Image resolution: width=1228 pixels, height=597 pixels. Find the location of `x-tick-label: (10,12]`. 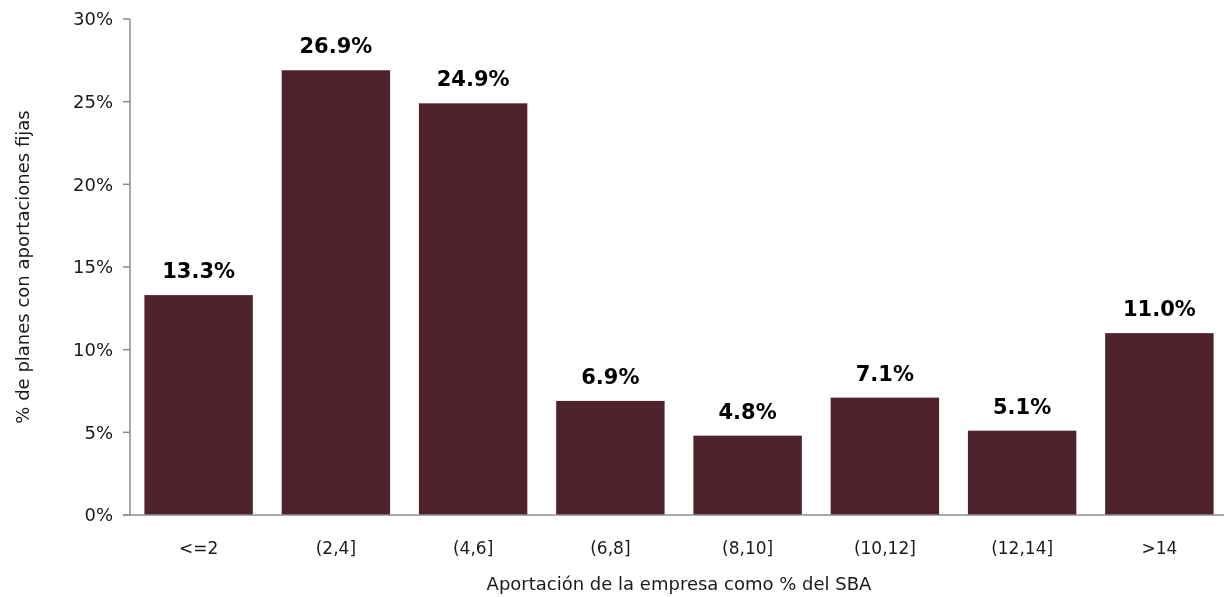

x-tick-label: (10,12] is located at coordinates (884, 548).